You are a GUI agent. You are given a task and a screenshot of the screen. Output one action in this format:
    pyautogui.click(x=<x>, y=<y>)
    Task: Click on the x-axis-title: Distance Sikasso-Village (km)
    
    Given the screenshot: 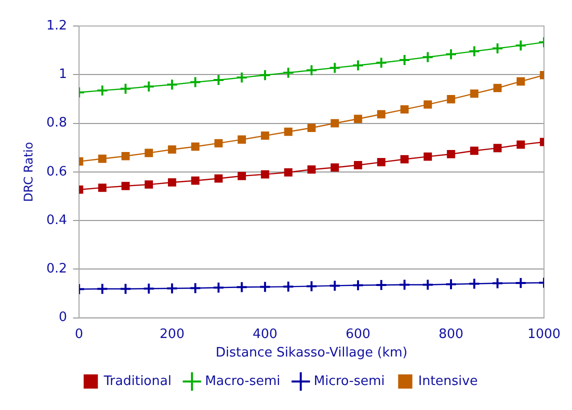 What is the action you would take?
    pyautogui.click(x=312, y=353)
    